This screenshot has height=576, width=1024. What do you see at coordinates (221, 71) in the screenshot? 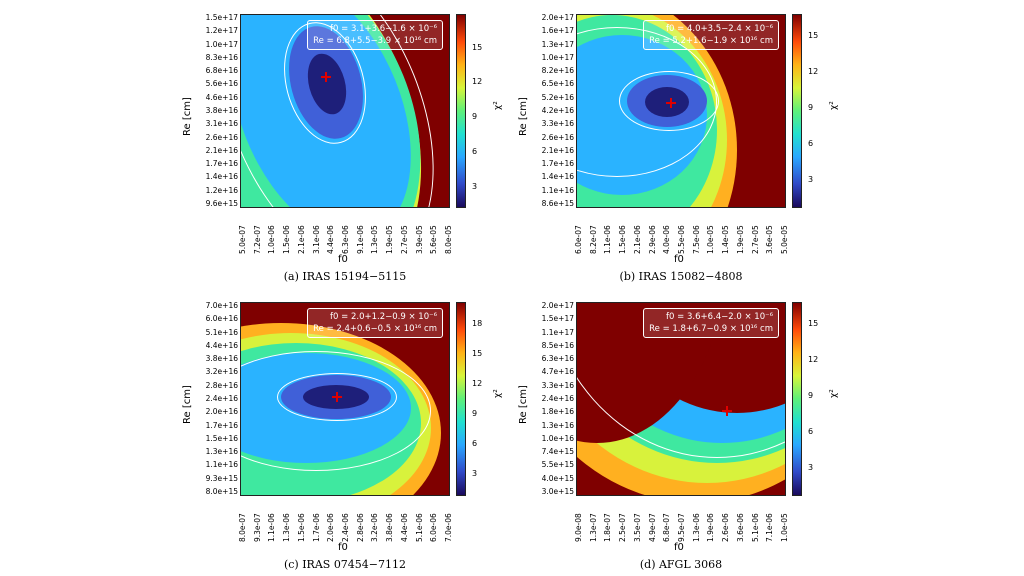
I see `y-tick-label: 6.8e+16` at bounding box center [221, 71].